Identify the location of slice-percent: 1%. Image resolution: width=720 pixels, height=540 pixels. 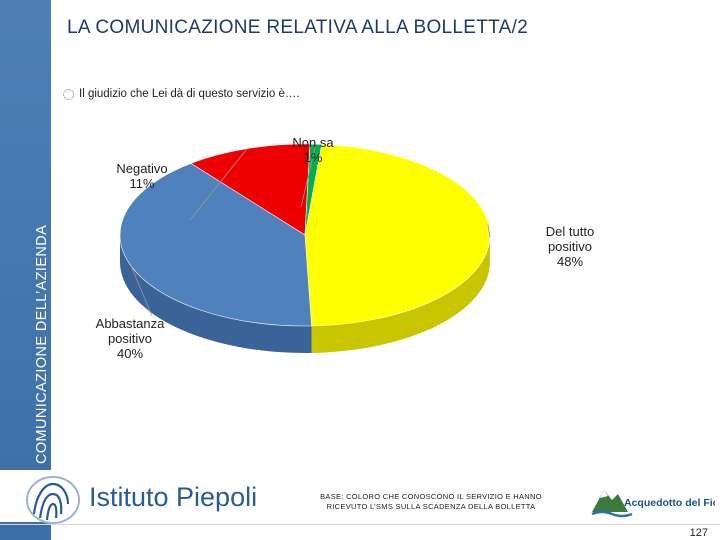
(313, 157).